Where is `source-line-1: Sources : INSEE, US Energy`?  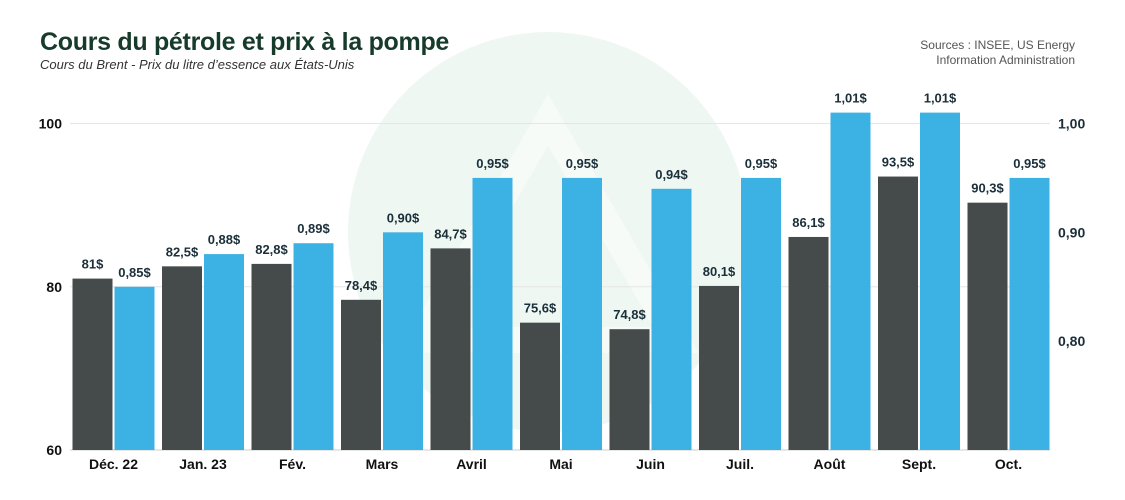
source-line-1: Sources : INSEE, US Energy is located at coordinates (997, 45).